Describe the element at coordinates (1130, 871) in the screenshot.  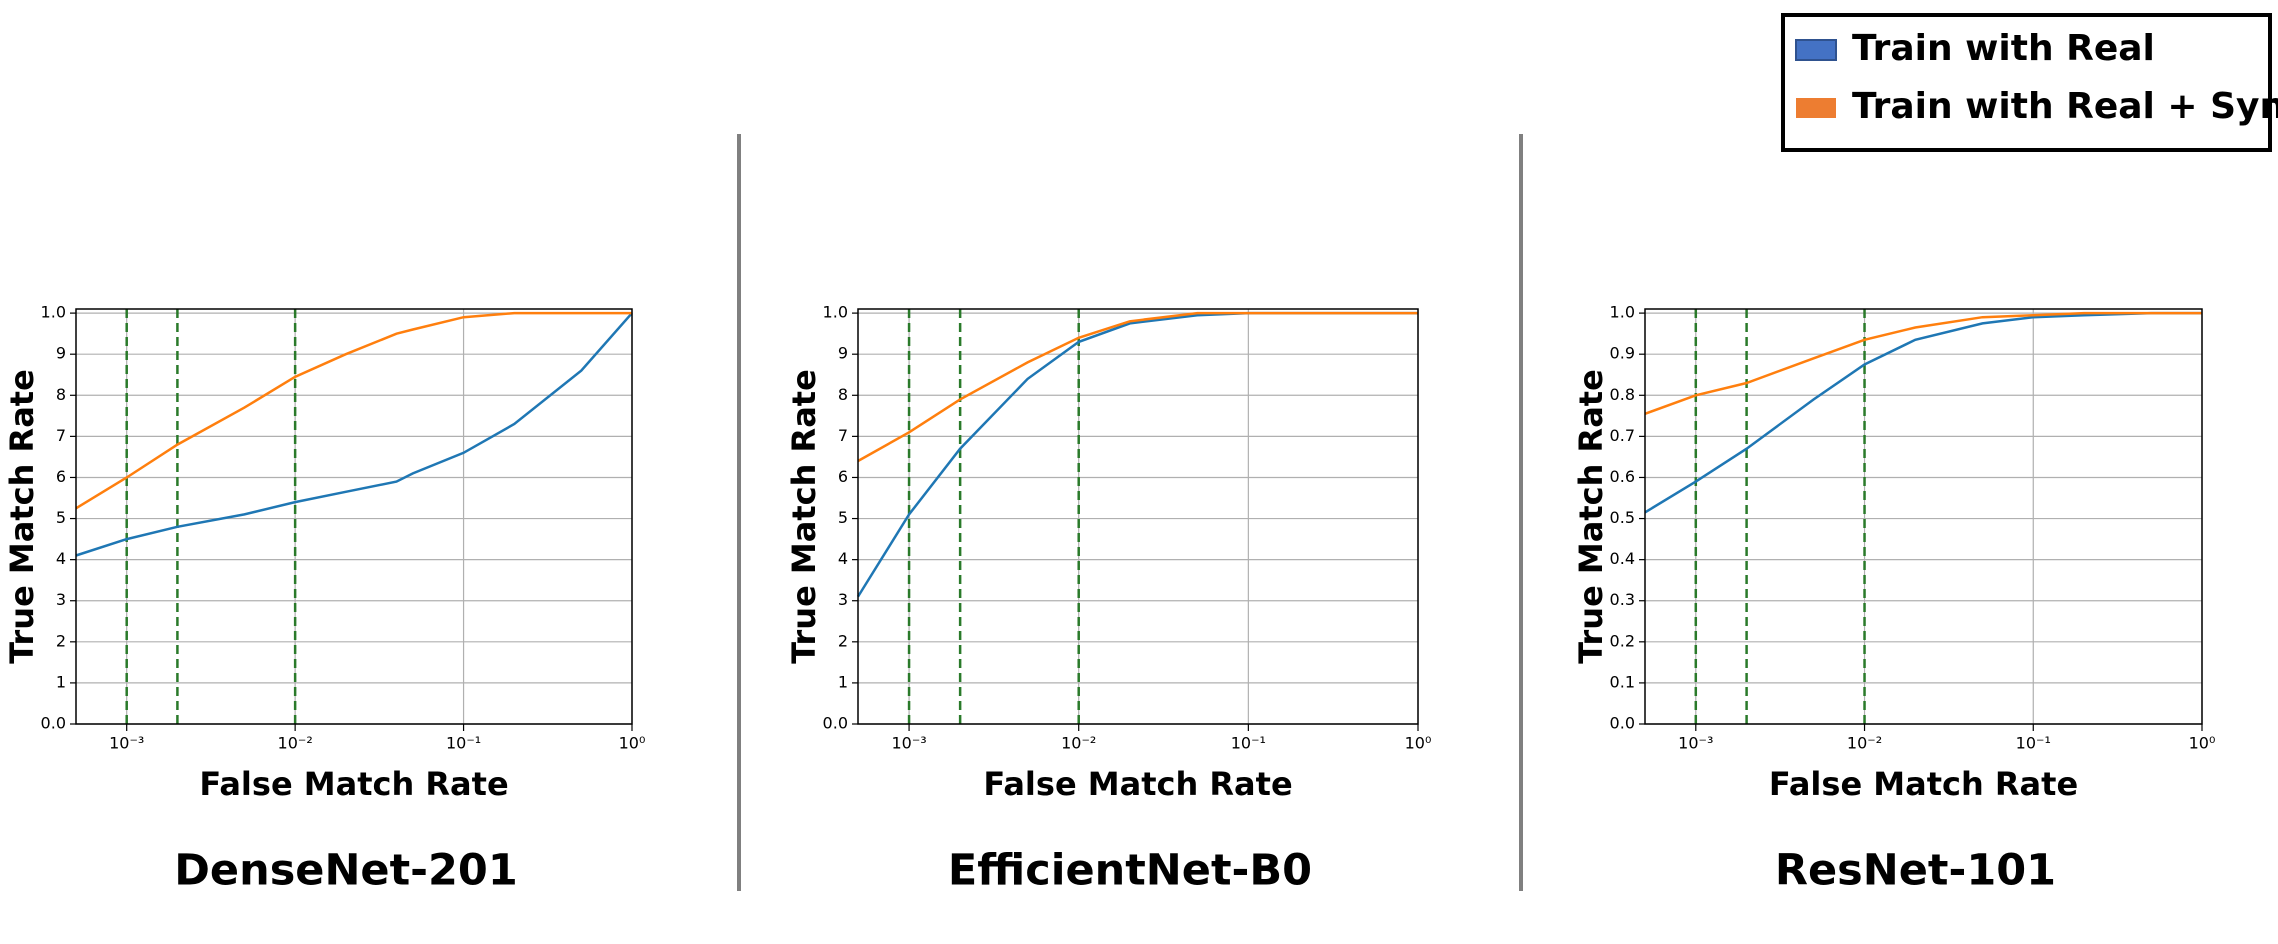
I see `chart-title: EfficientNet-B0` at that location.